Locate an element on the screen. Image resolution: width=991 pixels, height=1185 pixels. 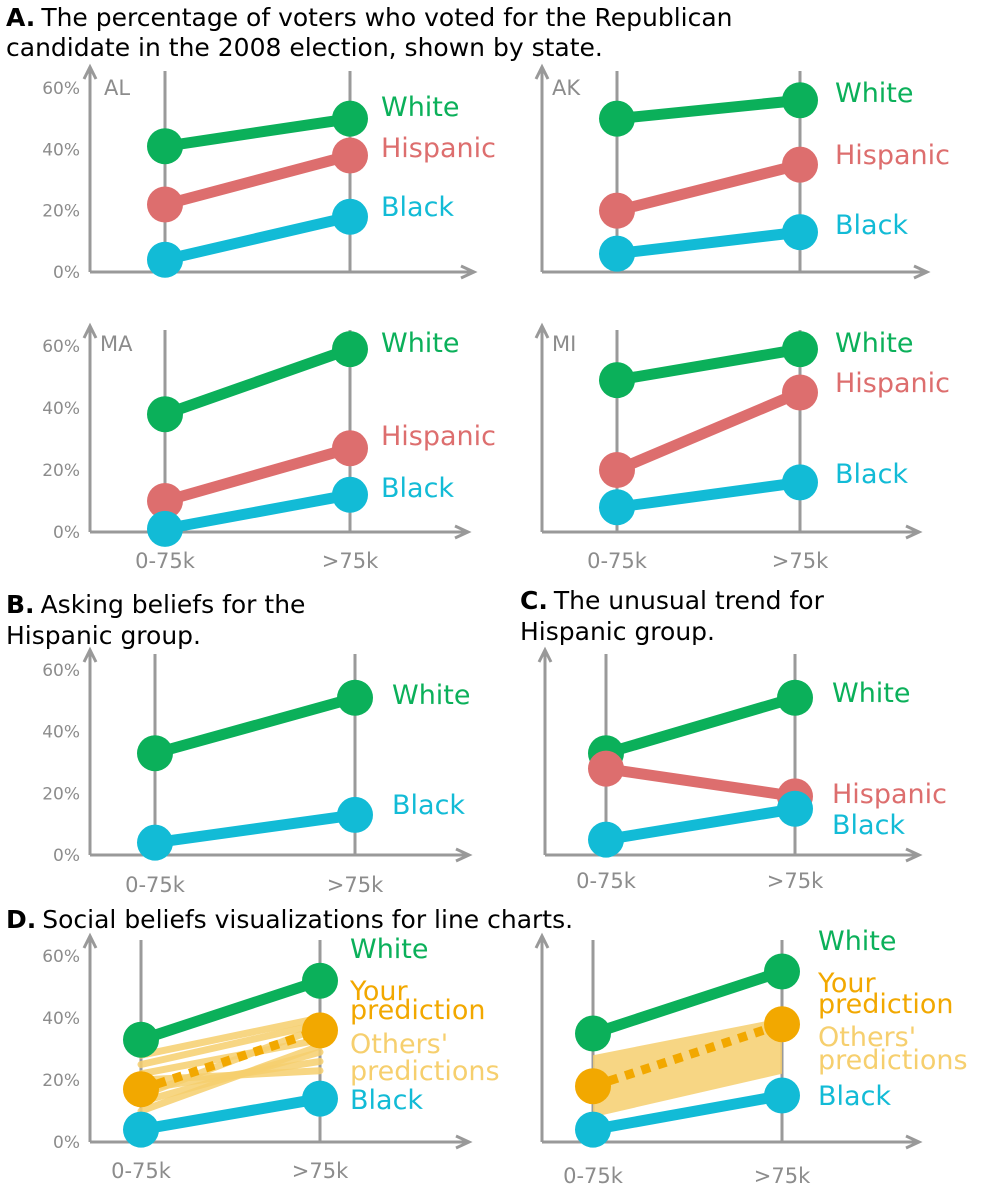
caption-c: C. The unusual trend for is located at coordinates (672, 600).